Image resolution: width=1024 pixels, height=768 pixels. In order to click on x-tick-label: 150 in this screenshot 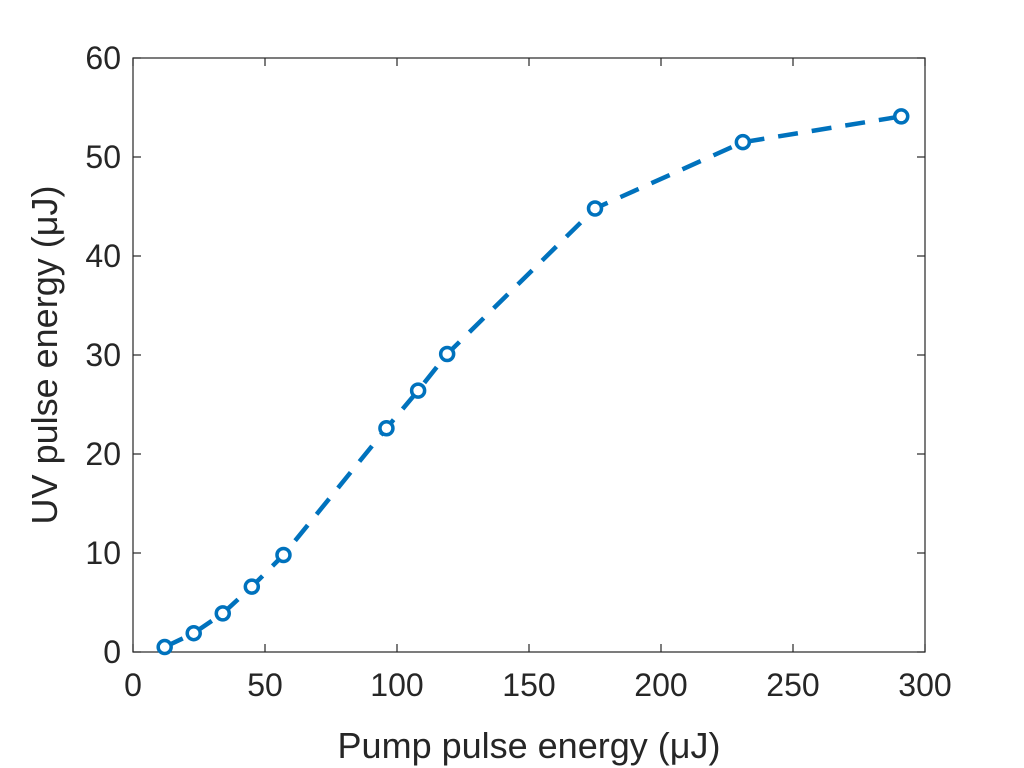, I will do `click(528, 685)`.